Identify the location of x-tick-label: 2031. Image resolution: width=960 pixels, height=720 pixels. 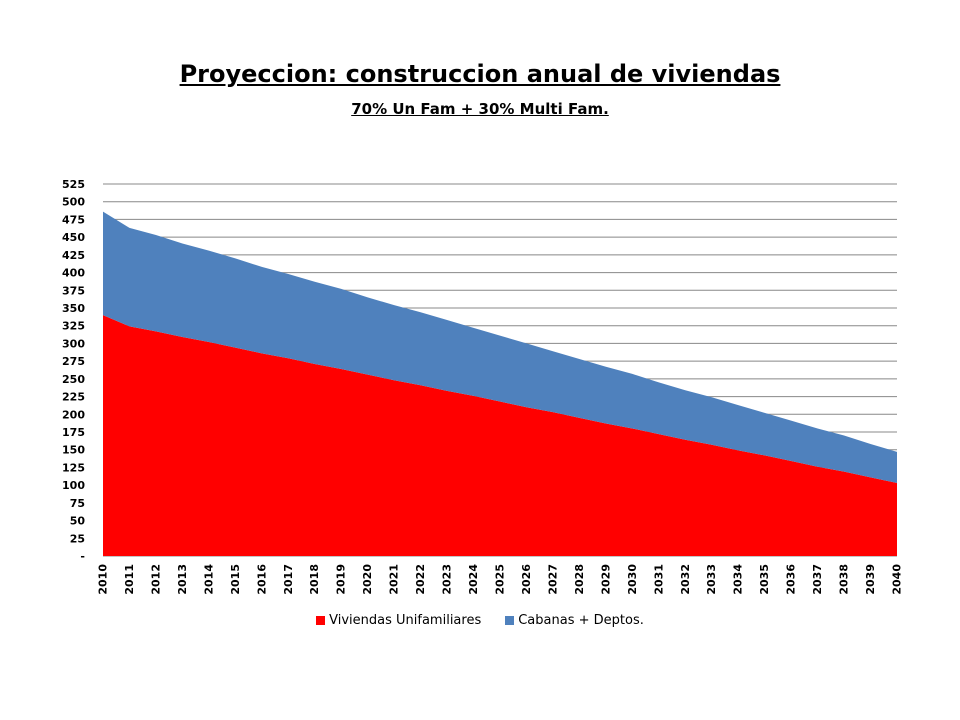
(658, 579).